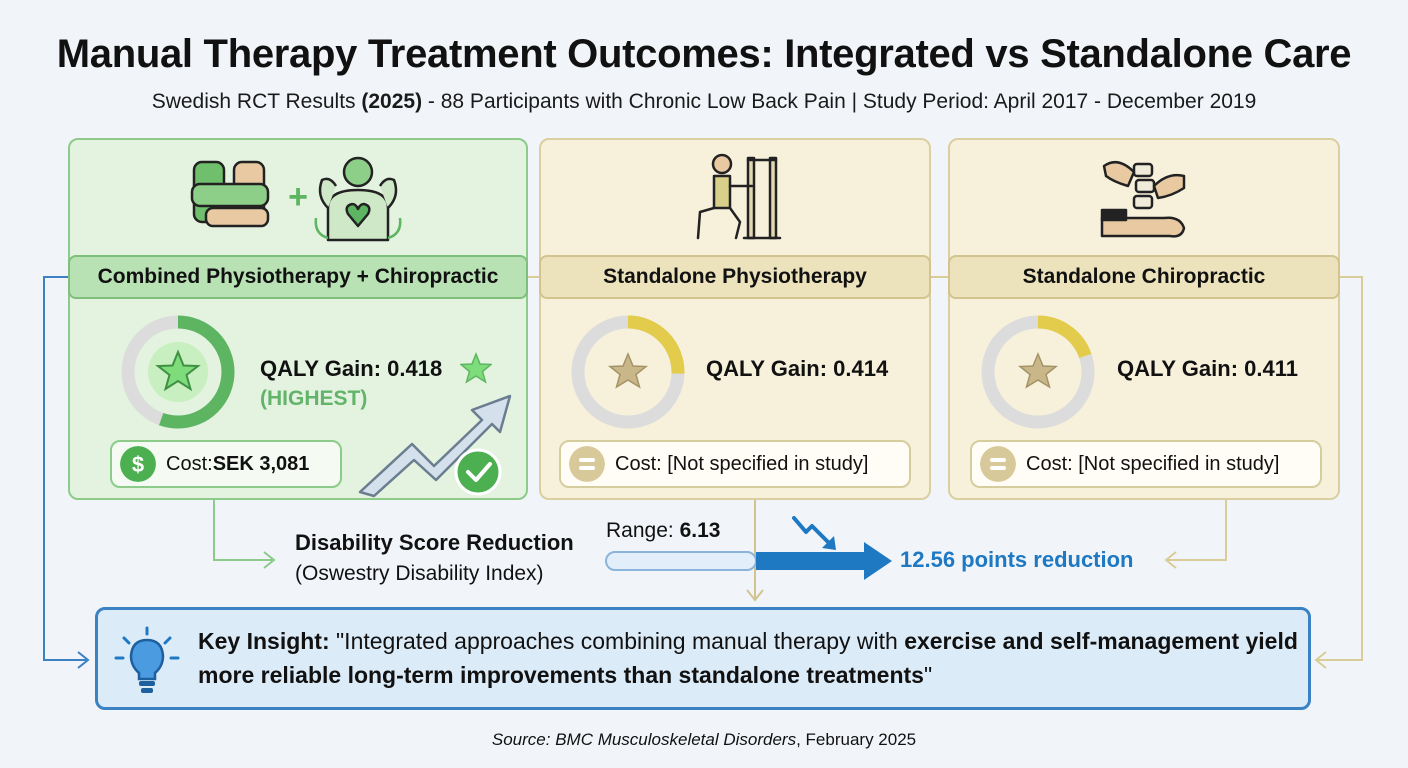 The width and height of the screenshot is (1408, 768). I want to click on qaly-chiro: QALY Gain: 0.411, so click(1207, 368).